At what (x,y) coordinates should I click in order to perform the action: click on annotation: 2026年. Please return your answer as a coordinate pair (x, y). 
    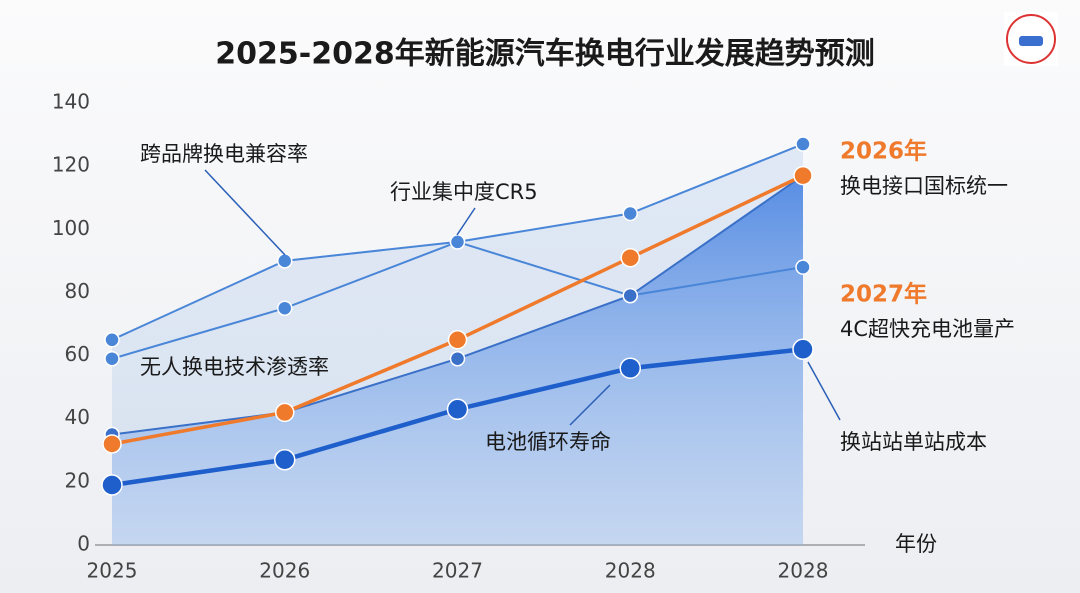
    Looking at the image, I should click on (883, 151).